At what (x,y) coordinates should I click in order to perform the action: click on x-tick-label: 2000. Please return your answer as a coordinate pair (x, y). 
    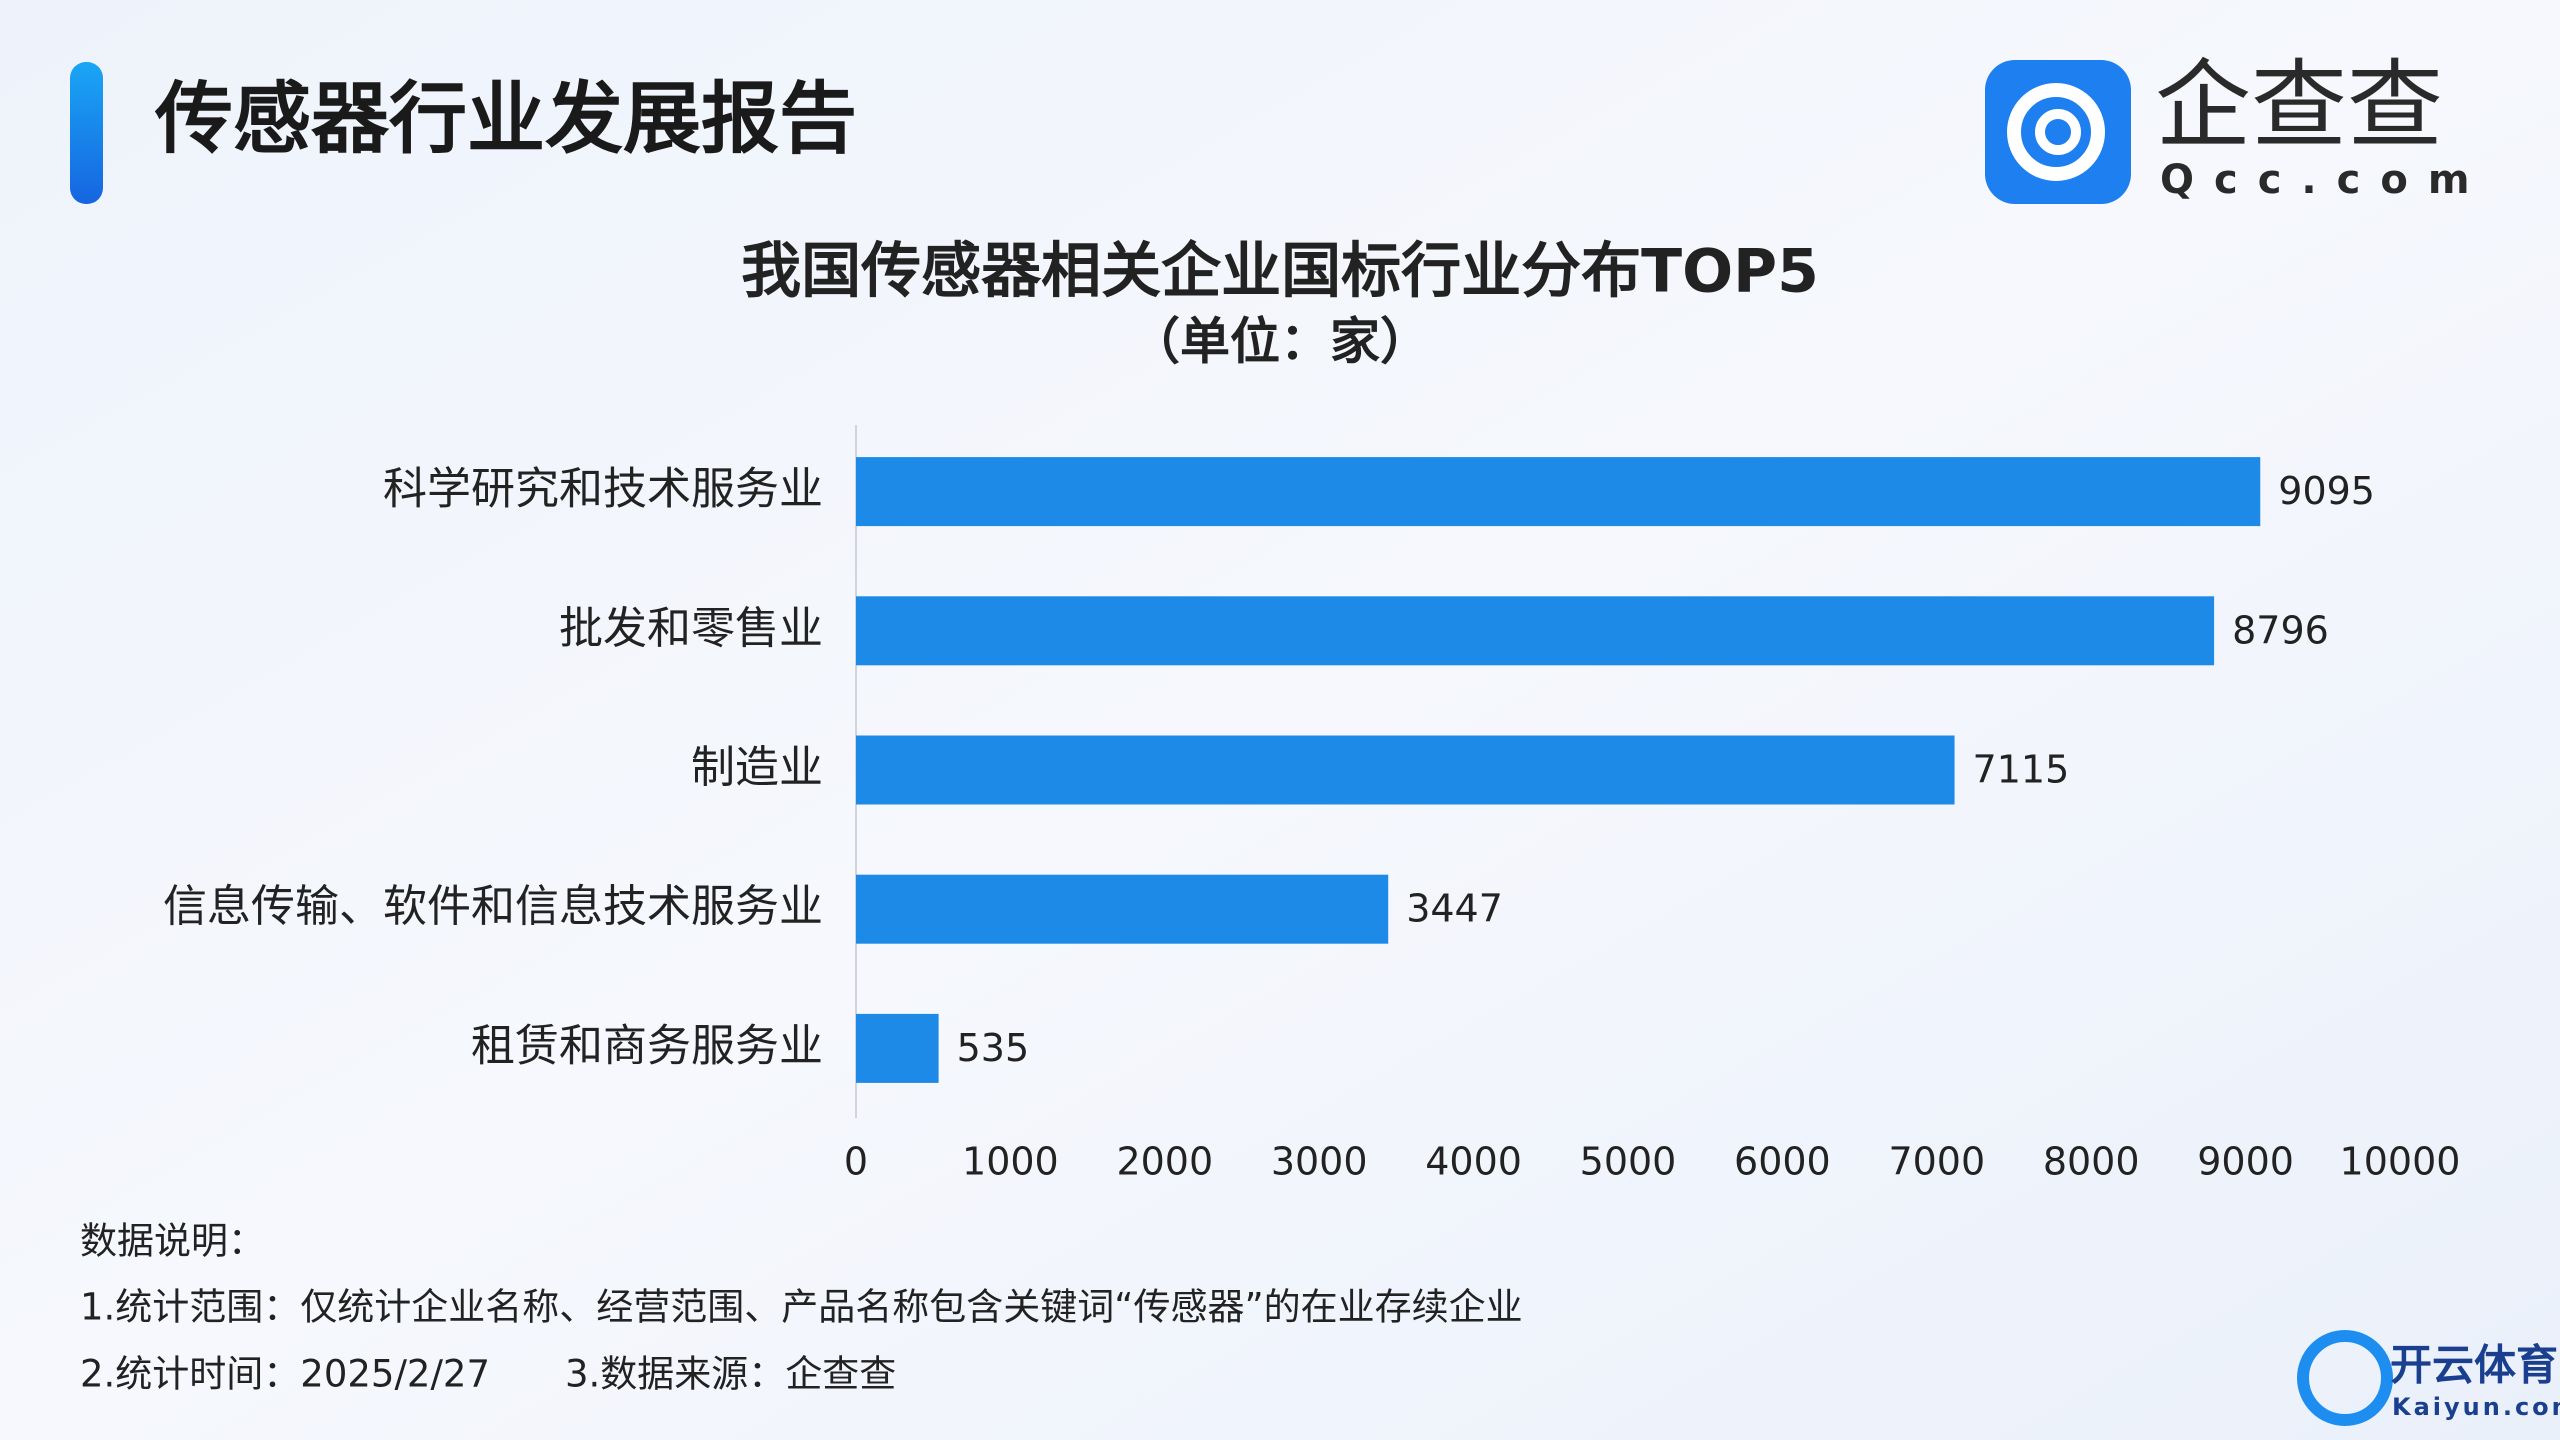
    Looking at the image, I should click on (1164, 1162).